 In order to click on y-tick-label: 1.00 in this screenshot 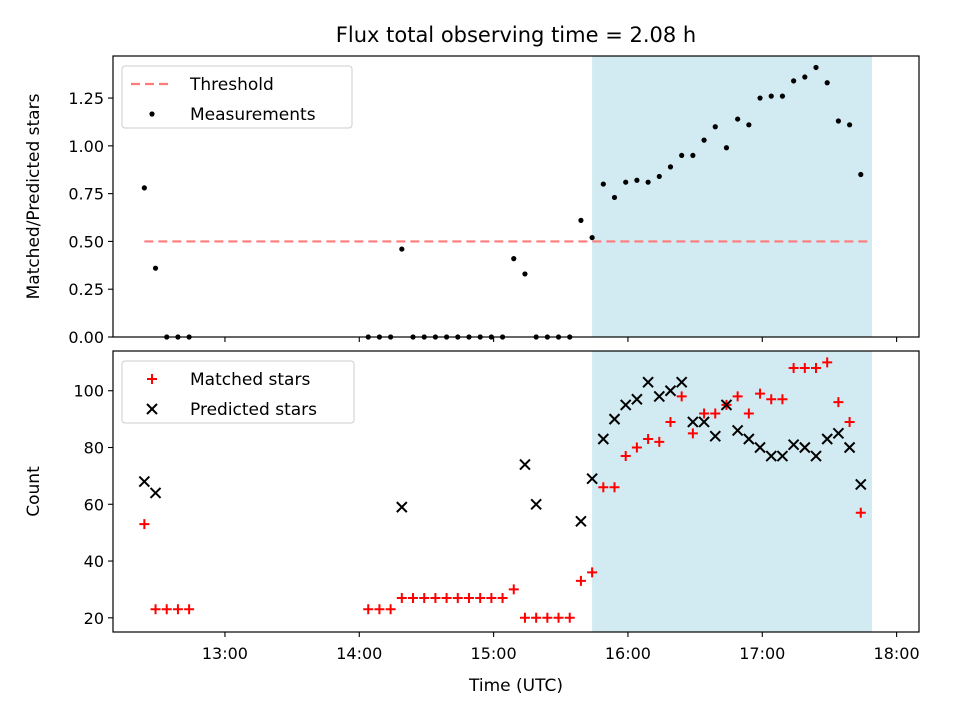, I will do `click(86, 146)`.